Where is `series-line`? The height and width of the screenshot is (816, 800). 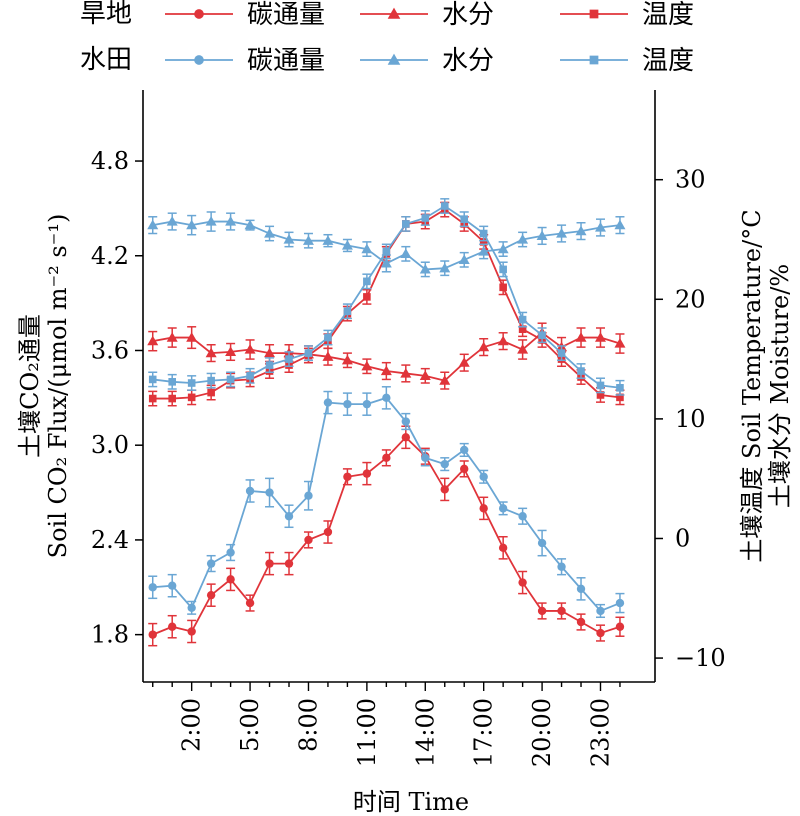
series-line is located at coordinates (386, 296).